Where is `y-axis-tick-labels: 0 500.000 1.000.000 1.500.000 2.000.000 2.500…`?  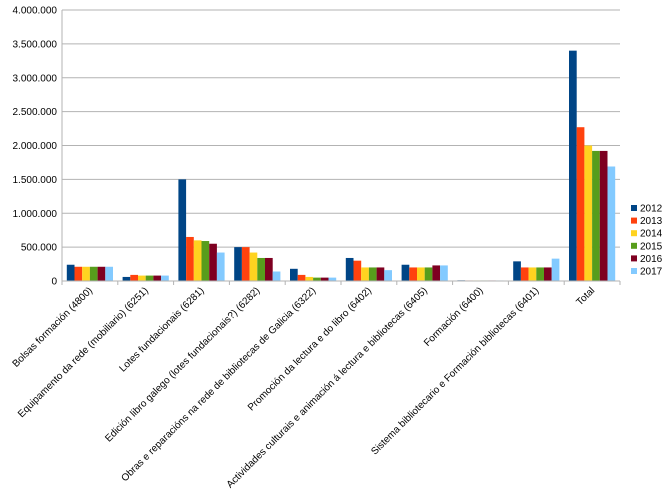
y-axis-tick-labels: 0 500.000 1.000.000 1.500.000 2.000.000 2.500… is located at coordinates (35, 147).